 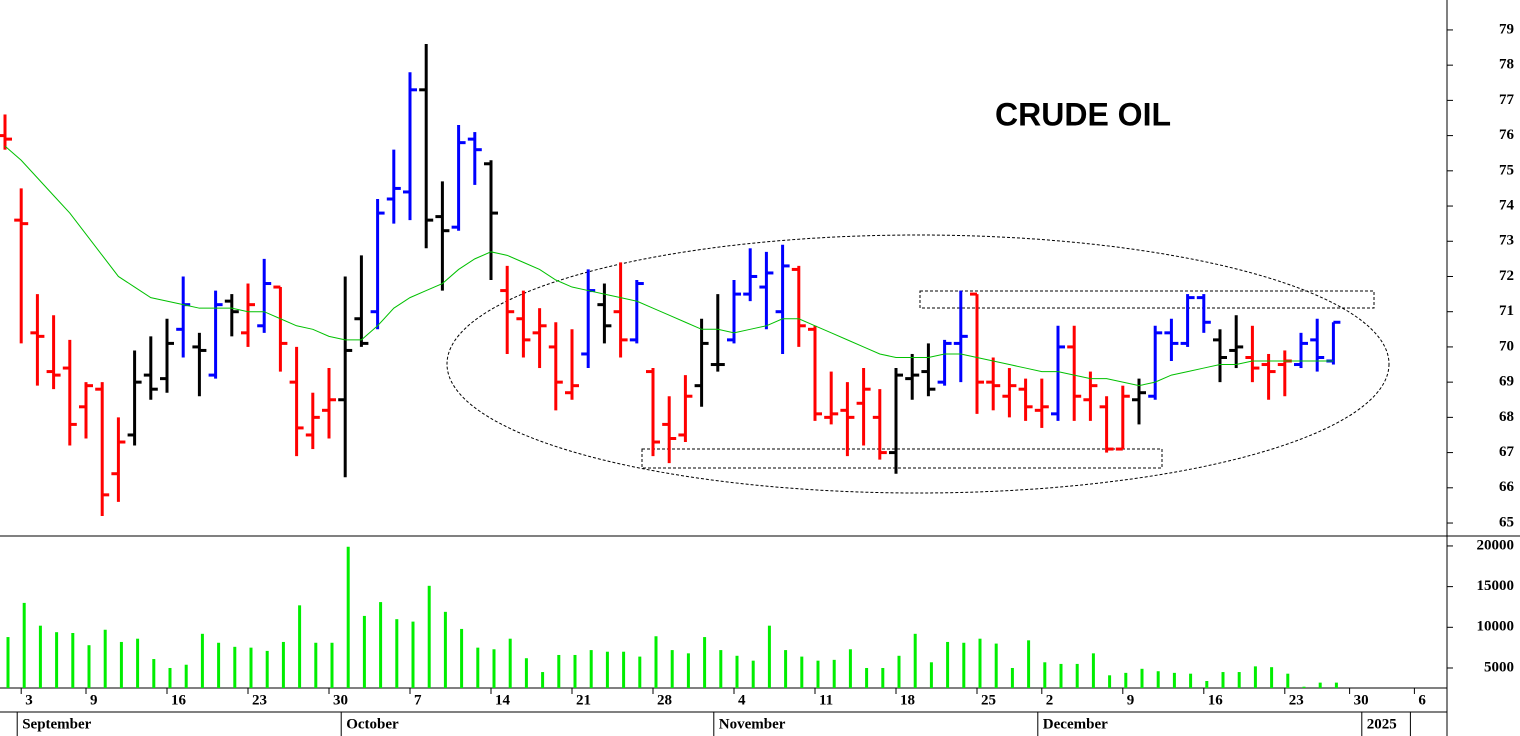 I want to click on month-label: September, so click(x=56, y=724).